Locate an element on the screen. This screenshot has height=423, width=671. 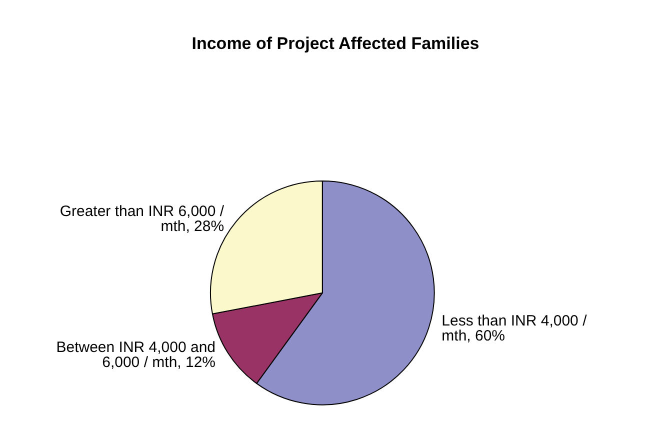
slice-label: Less than INR 4,000 / mth, 60% is located at coordinates (515, 328).